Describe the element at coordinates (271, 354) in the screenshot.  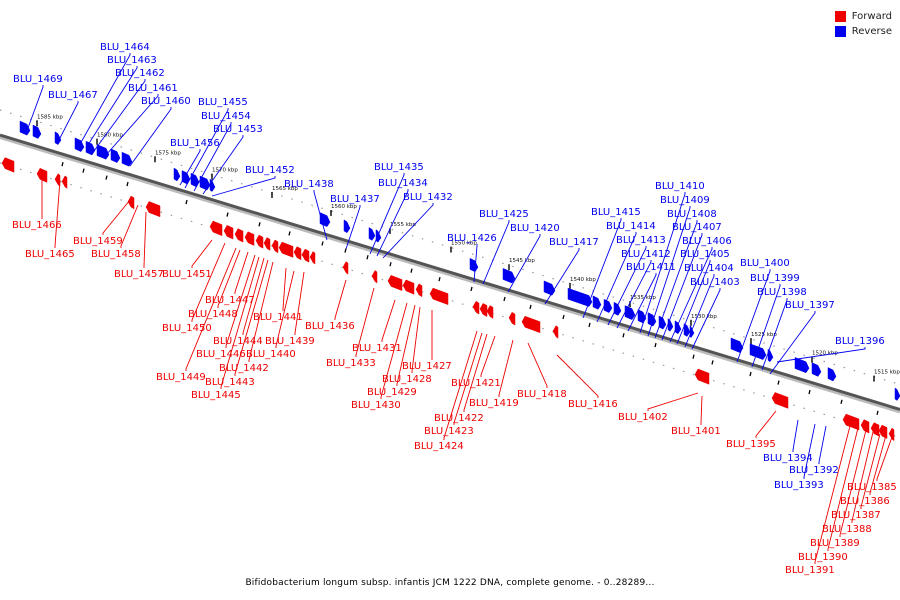
I see `gene-label: BLU_1440` at that location.